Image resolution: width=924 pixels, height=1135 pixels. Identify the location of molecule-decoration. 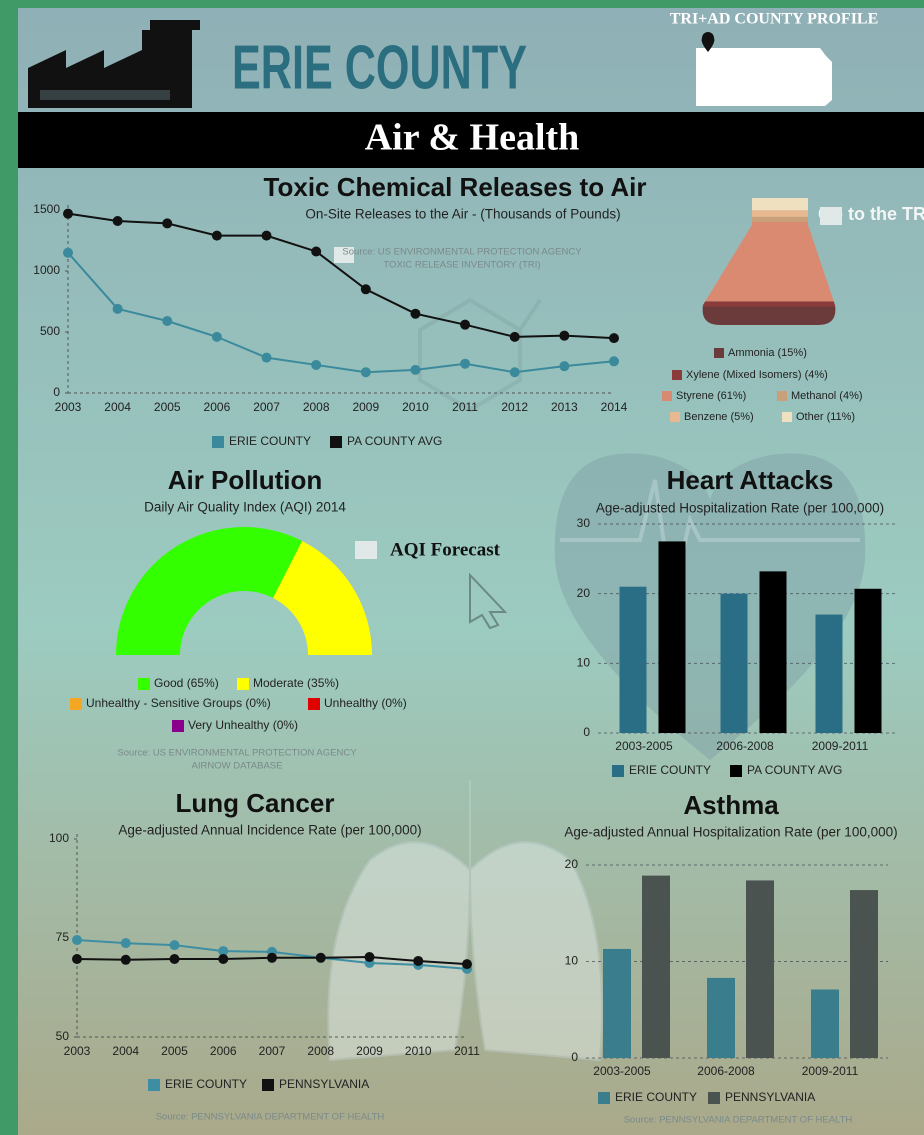
(480, 355).